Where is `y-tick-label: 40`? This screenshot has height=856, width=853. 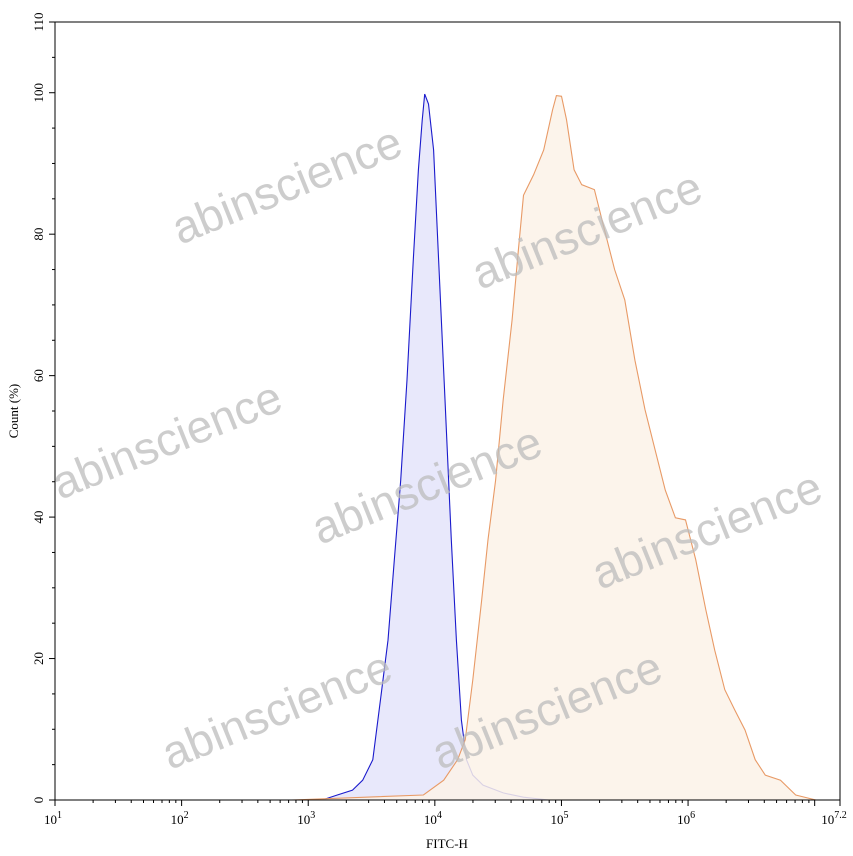 y-tick-label: 40 is located at coordinates (38, 517).